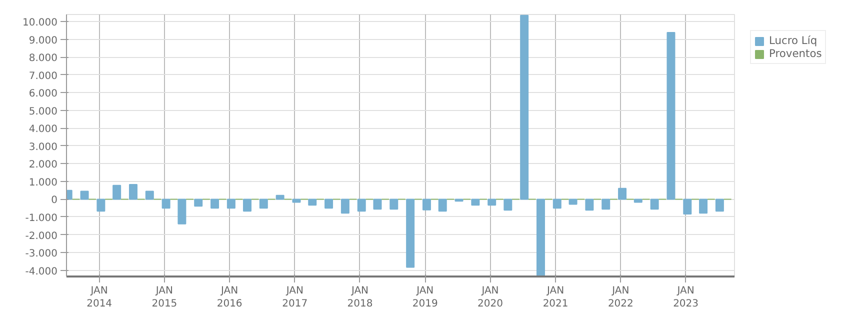 Image resolution: width=851 pixels, height=313 pixels. What do you see at coordinates (43, 112) in the screenshot?
I see `y-tick-label: 5.000` at bounding box center [43, 112].